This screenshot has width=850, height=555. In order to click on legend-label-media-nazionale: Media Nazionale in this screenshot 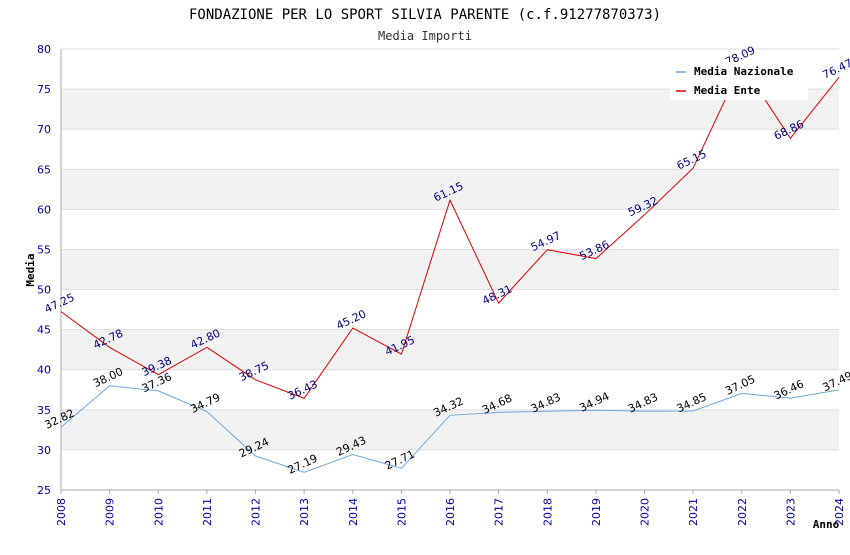, I will do `click(744, 71)`.